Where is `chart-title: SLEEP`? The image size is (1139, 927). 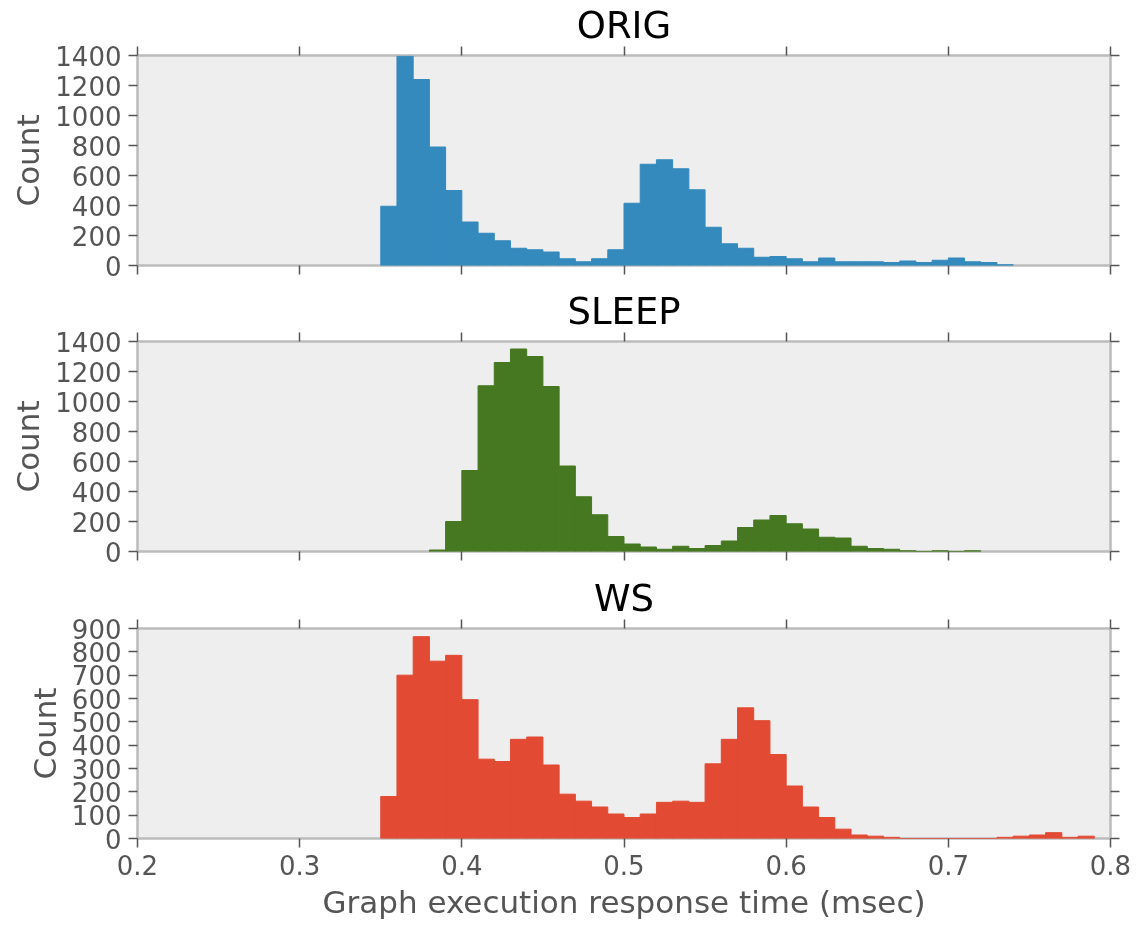 chart-title: SLEEP is located at coordinates (624, 311).